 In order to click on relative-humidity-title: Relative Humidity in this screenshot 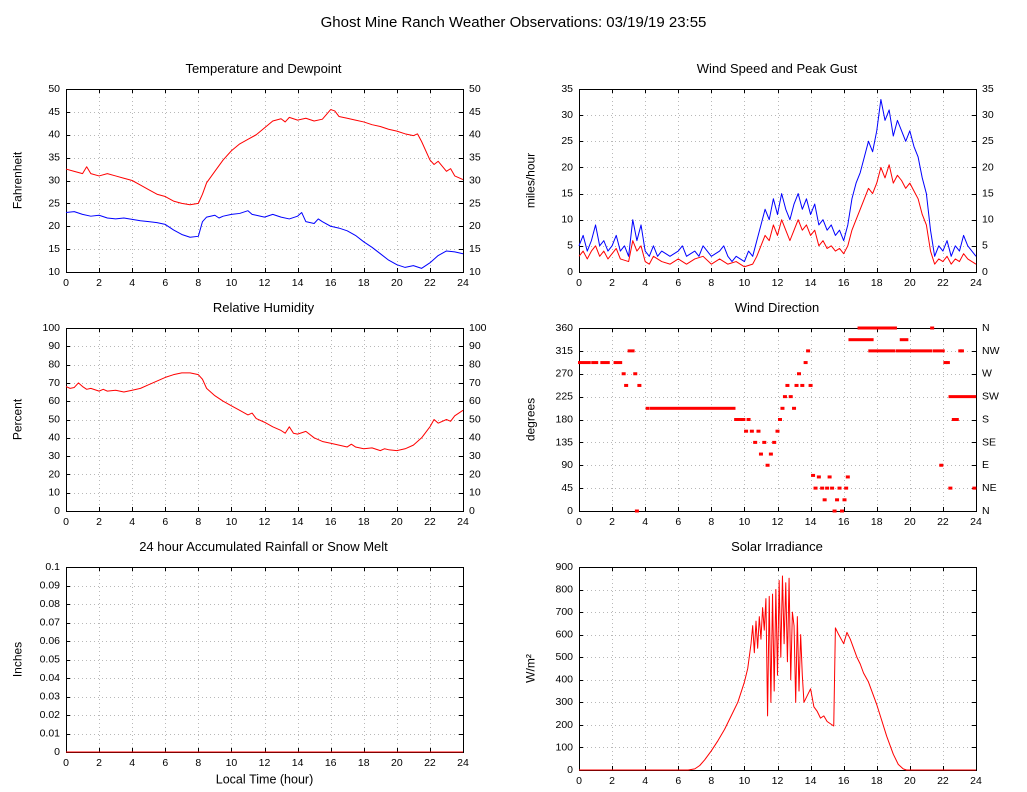, I will do `click(263, 307)`.